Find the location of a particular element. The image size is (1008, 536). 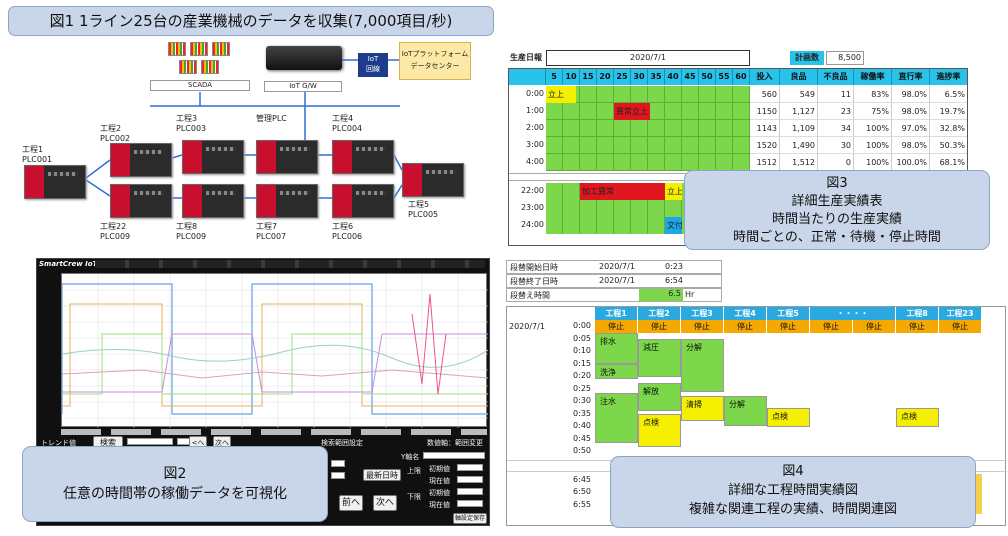

next-big-button: 次へ is located at coordinates (385, 503).